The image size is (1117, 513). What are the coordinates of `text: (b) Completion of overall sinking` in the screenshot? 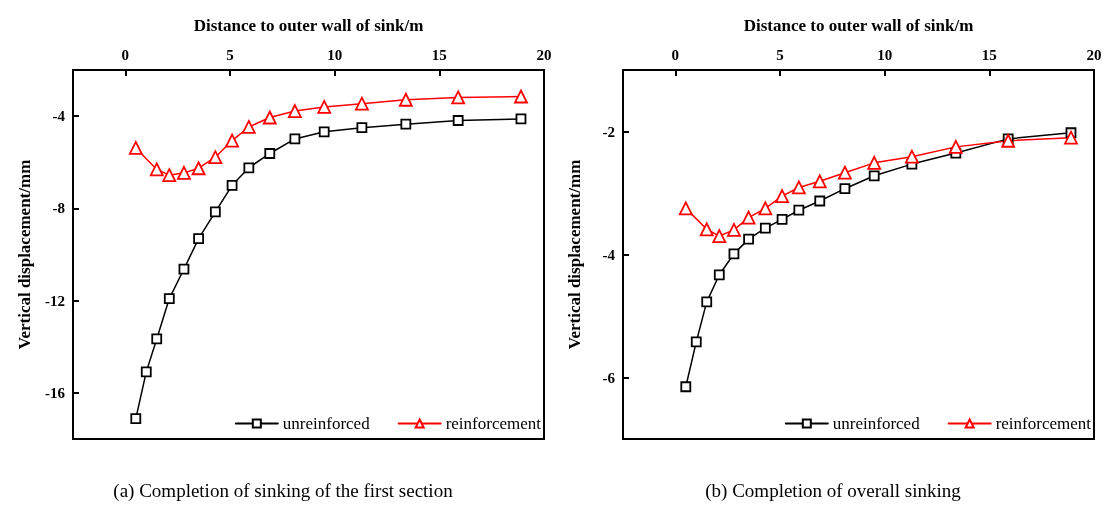 It's located at (833, 491).